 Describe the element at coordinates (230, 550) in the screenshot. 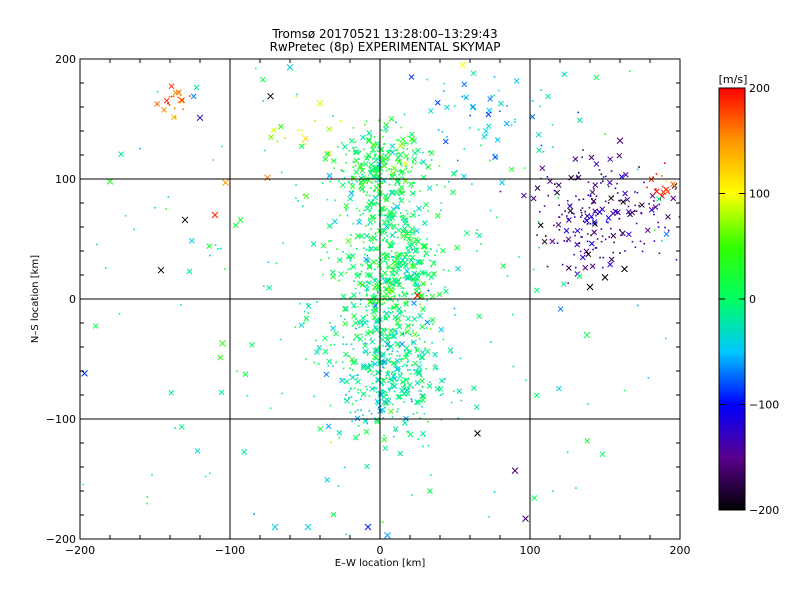

I see `x-tick-label: −100` at that location.